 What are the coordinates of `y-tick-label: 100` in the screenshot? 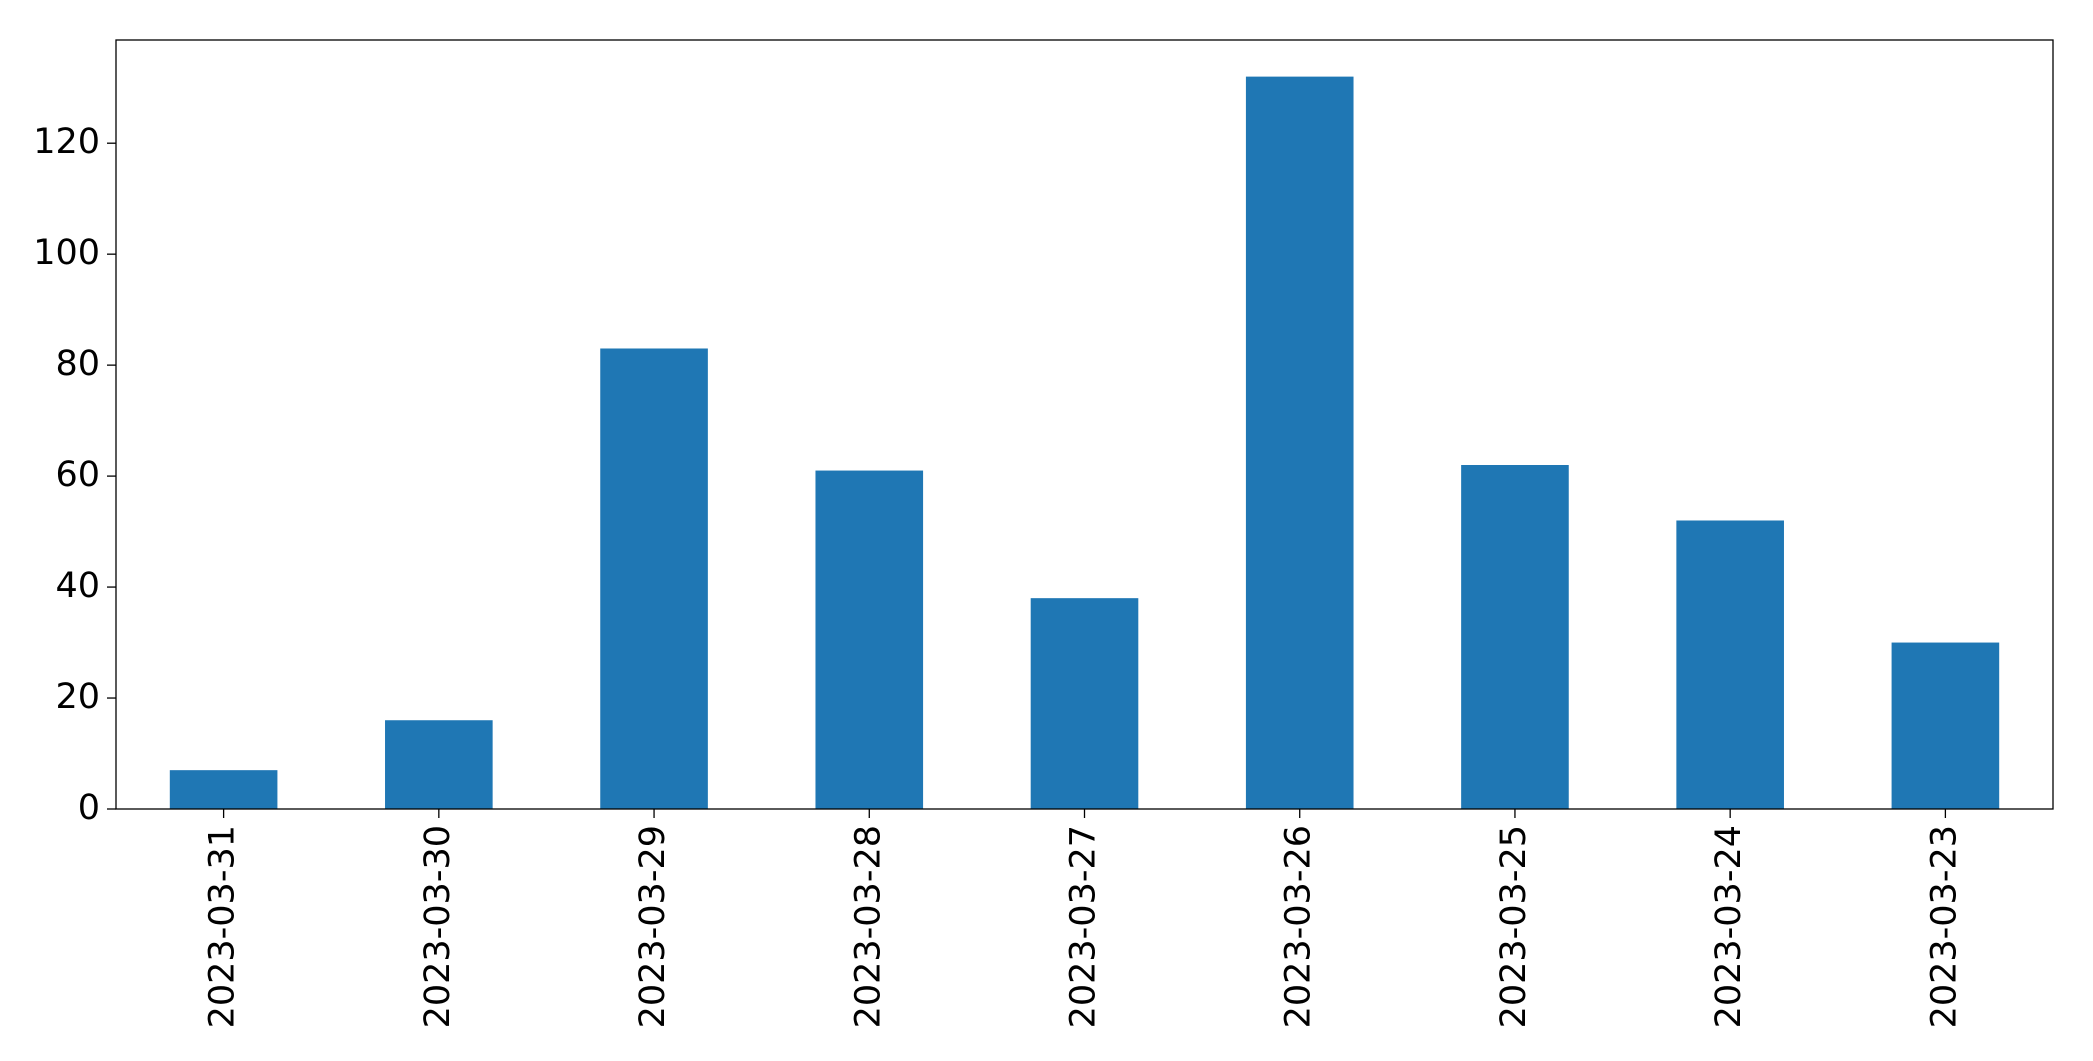 It's located at (66, 253).